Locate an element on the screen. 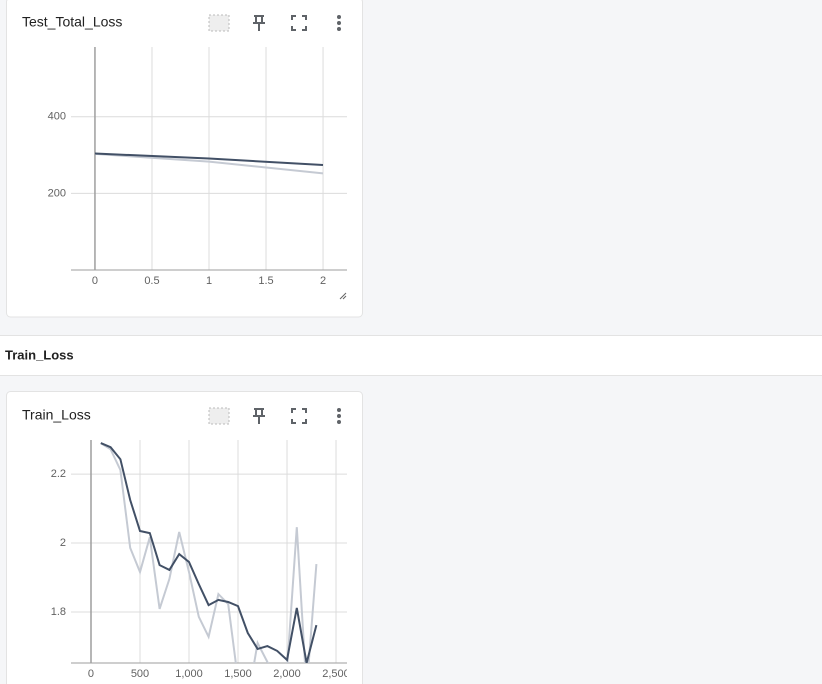  y-tick-label: 2 is located at coordinates (63, 543).